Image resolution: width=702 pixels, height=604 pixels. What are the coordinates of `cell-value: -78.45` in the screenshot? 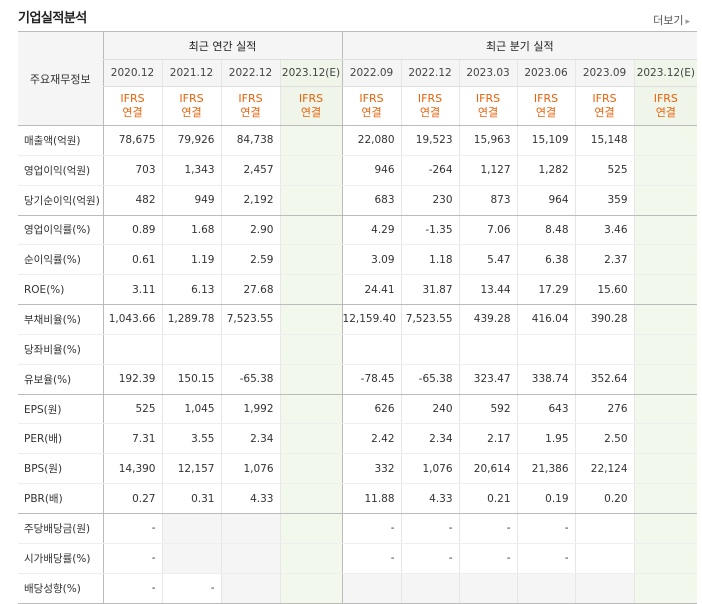 It's located at (371, 379).